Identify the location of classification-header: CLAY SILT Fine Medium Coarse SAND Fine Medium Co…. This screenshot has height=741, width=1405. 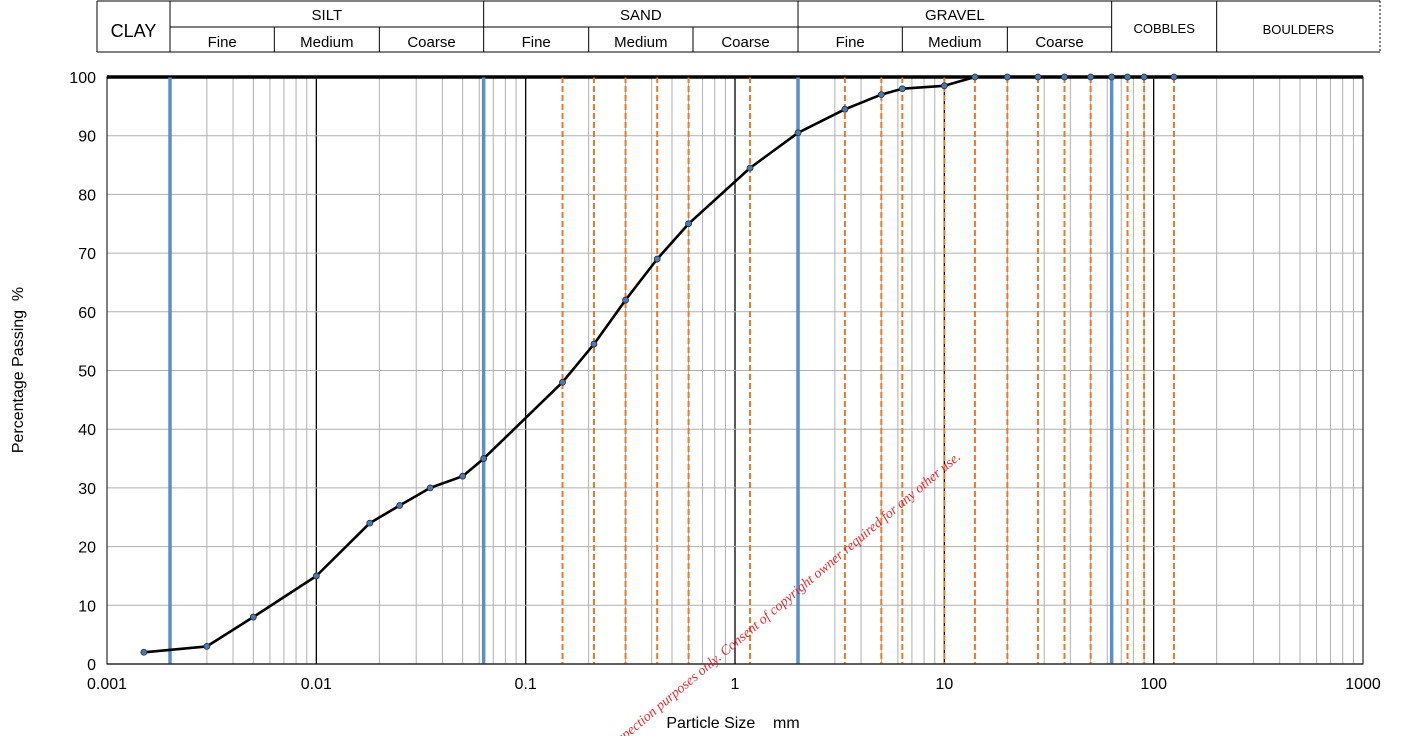
(738, 26).